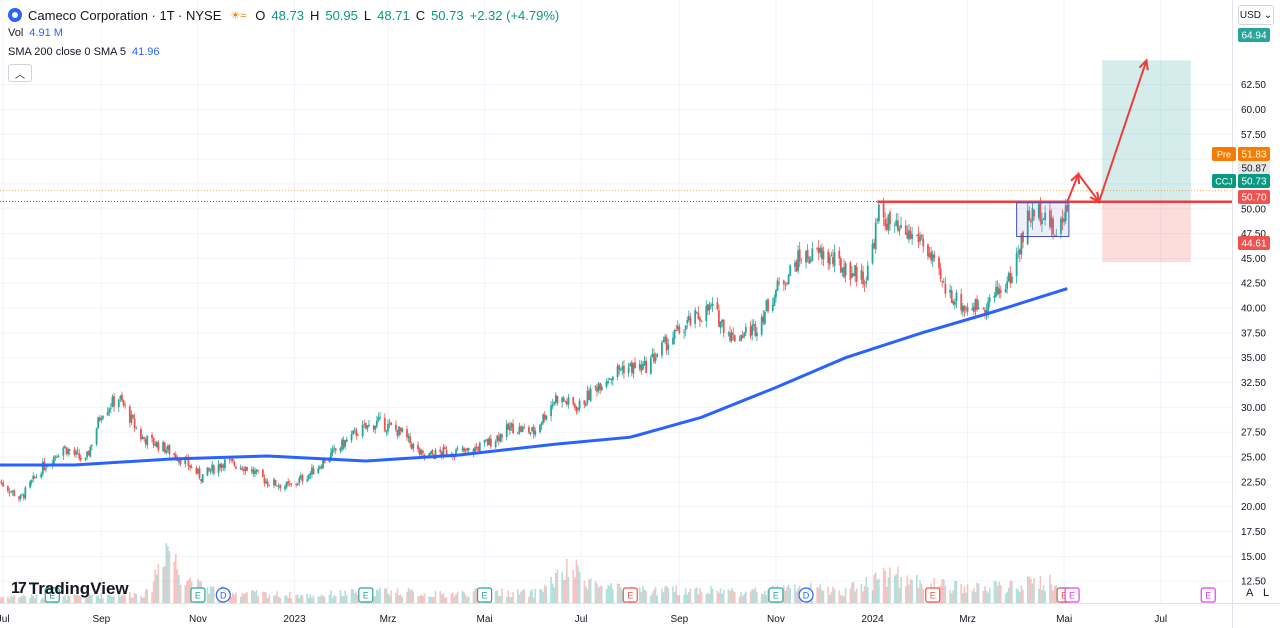 The height and width of the screenshot is (628, 1280). I want to click on collapse-legend-button: ︿, so click(20, 73).